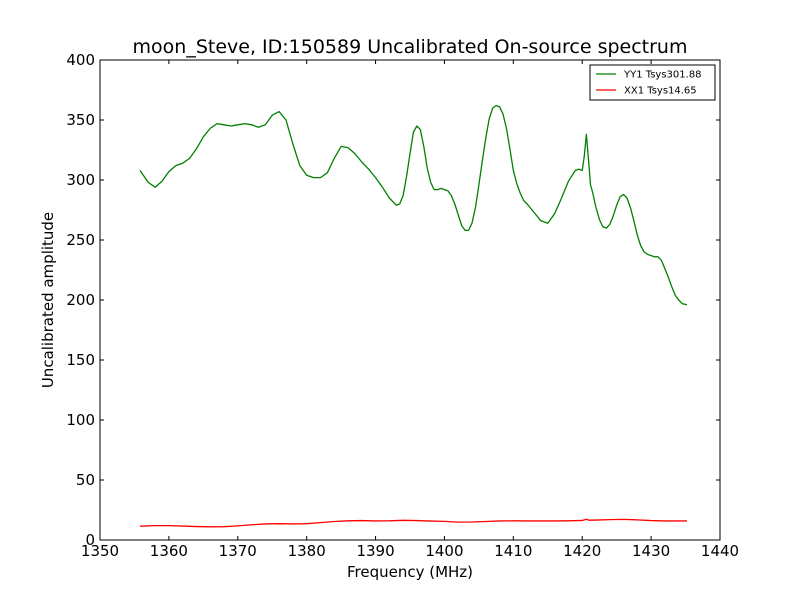 The height and width of the screenshot is (600, 800). Describe the element at coordinates (375, 551) in the screenshot. I see `x-tick-label: 1390` at that location.